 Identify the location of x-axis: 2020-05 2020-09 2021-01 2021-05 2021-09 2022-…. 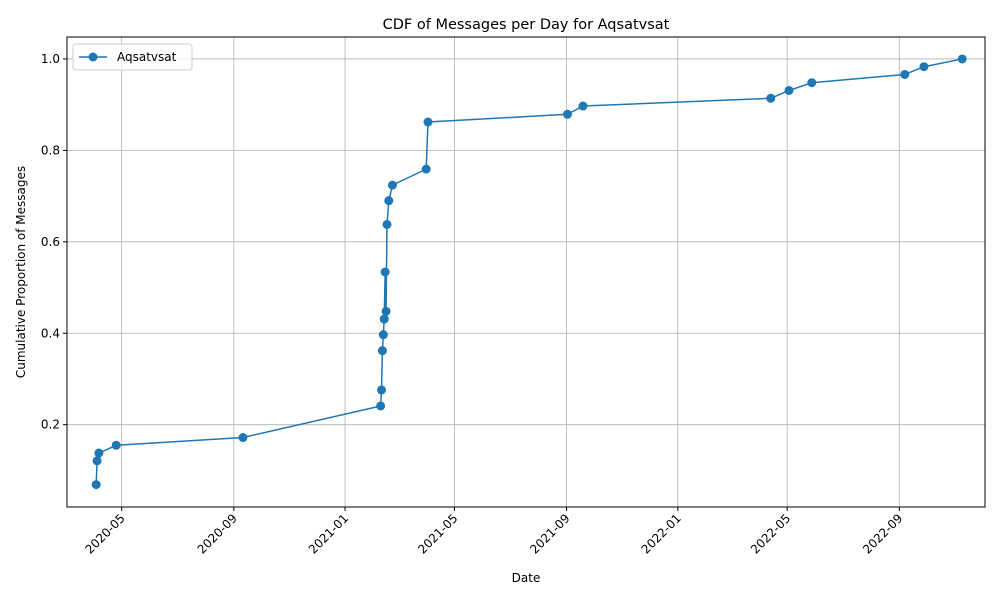
(493, 532).